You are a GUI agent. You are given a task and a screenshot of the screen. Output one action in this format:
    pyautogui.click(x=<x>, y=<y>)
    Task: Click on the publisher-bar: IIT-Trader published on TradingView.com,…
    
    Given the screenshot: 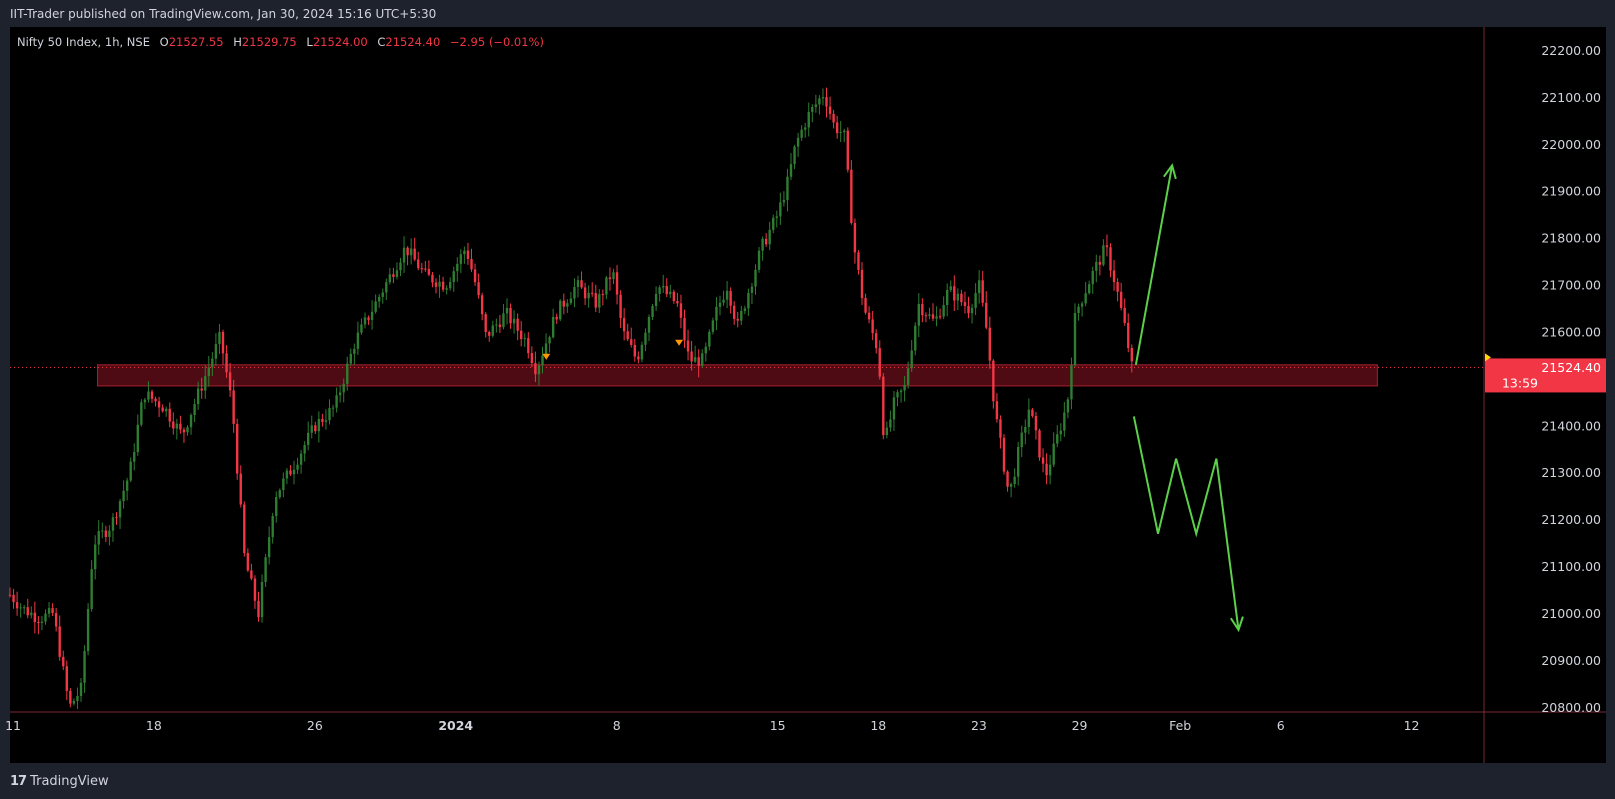 What is the action you would take?
    pyautogui.click(x=807, y=13)
    